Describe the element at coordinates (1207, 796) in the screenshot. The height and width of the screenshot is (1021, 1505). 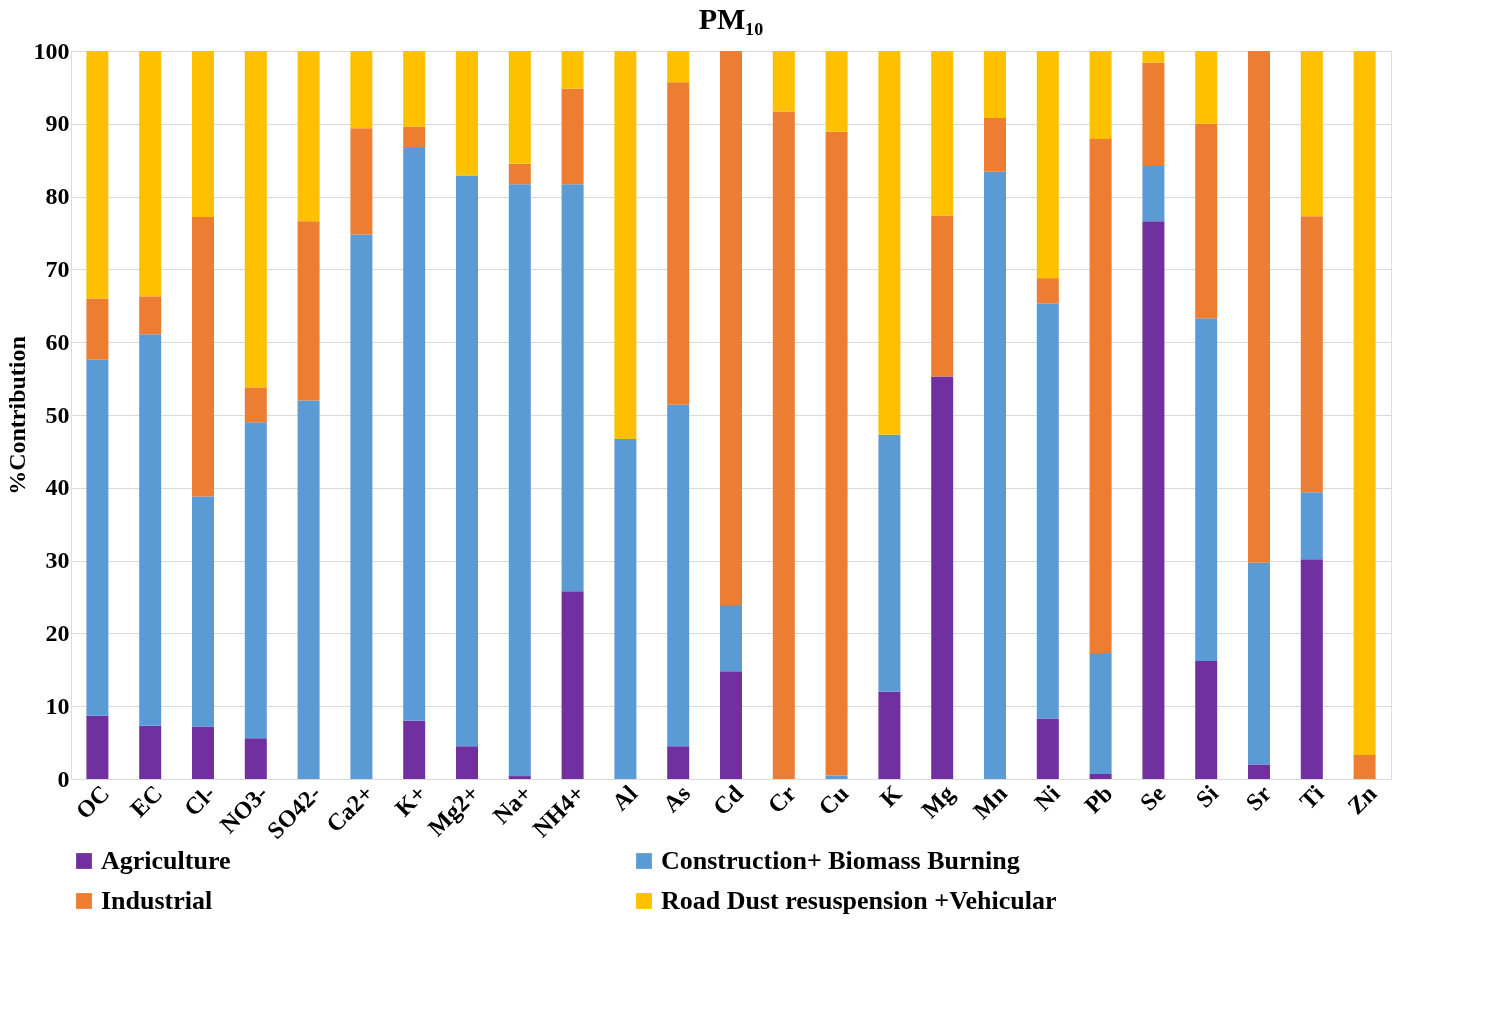
I see `x-tick-label: Si` at that location.